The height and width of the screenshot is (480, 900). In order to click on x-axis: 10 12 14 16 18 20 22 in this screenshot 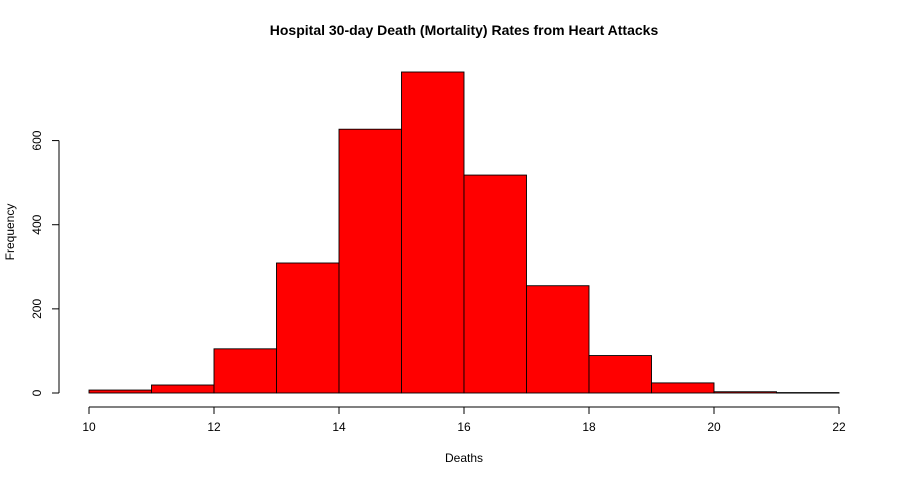, I will do `click(464, 420)`.